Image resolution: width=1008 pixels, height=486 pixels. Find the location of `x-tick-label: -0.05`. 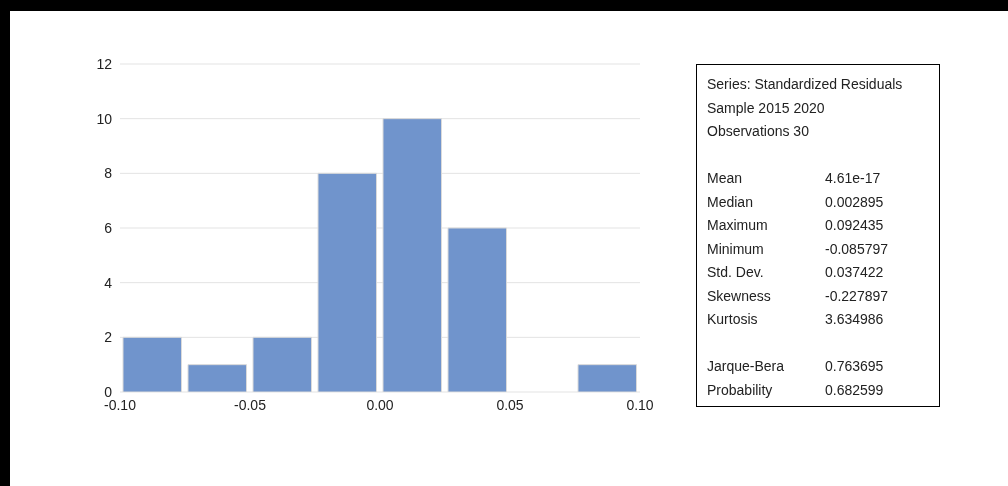

x-tick-label: -0.05 is located at coordinates (250, 404).